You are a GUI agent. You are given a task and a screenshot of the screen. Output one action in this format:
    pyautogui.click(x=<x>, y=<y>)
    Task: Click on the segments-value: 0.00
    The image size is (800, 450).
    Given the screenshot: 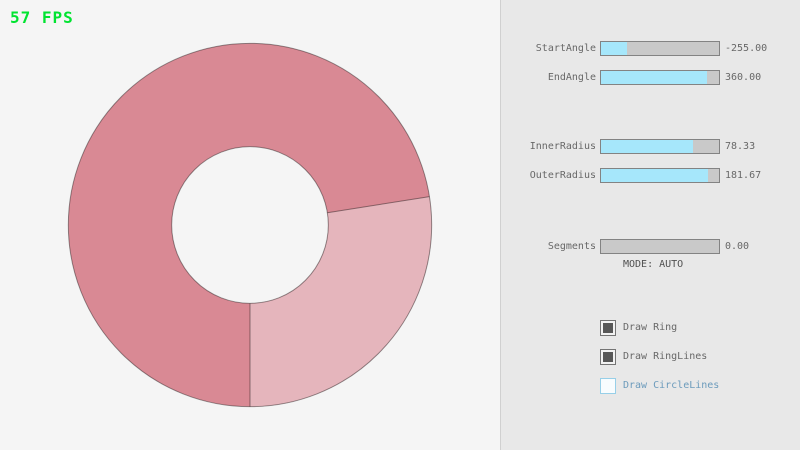 What is the action you would take?
    pyautogui.click(x=737, y=246)
    